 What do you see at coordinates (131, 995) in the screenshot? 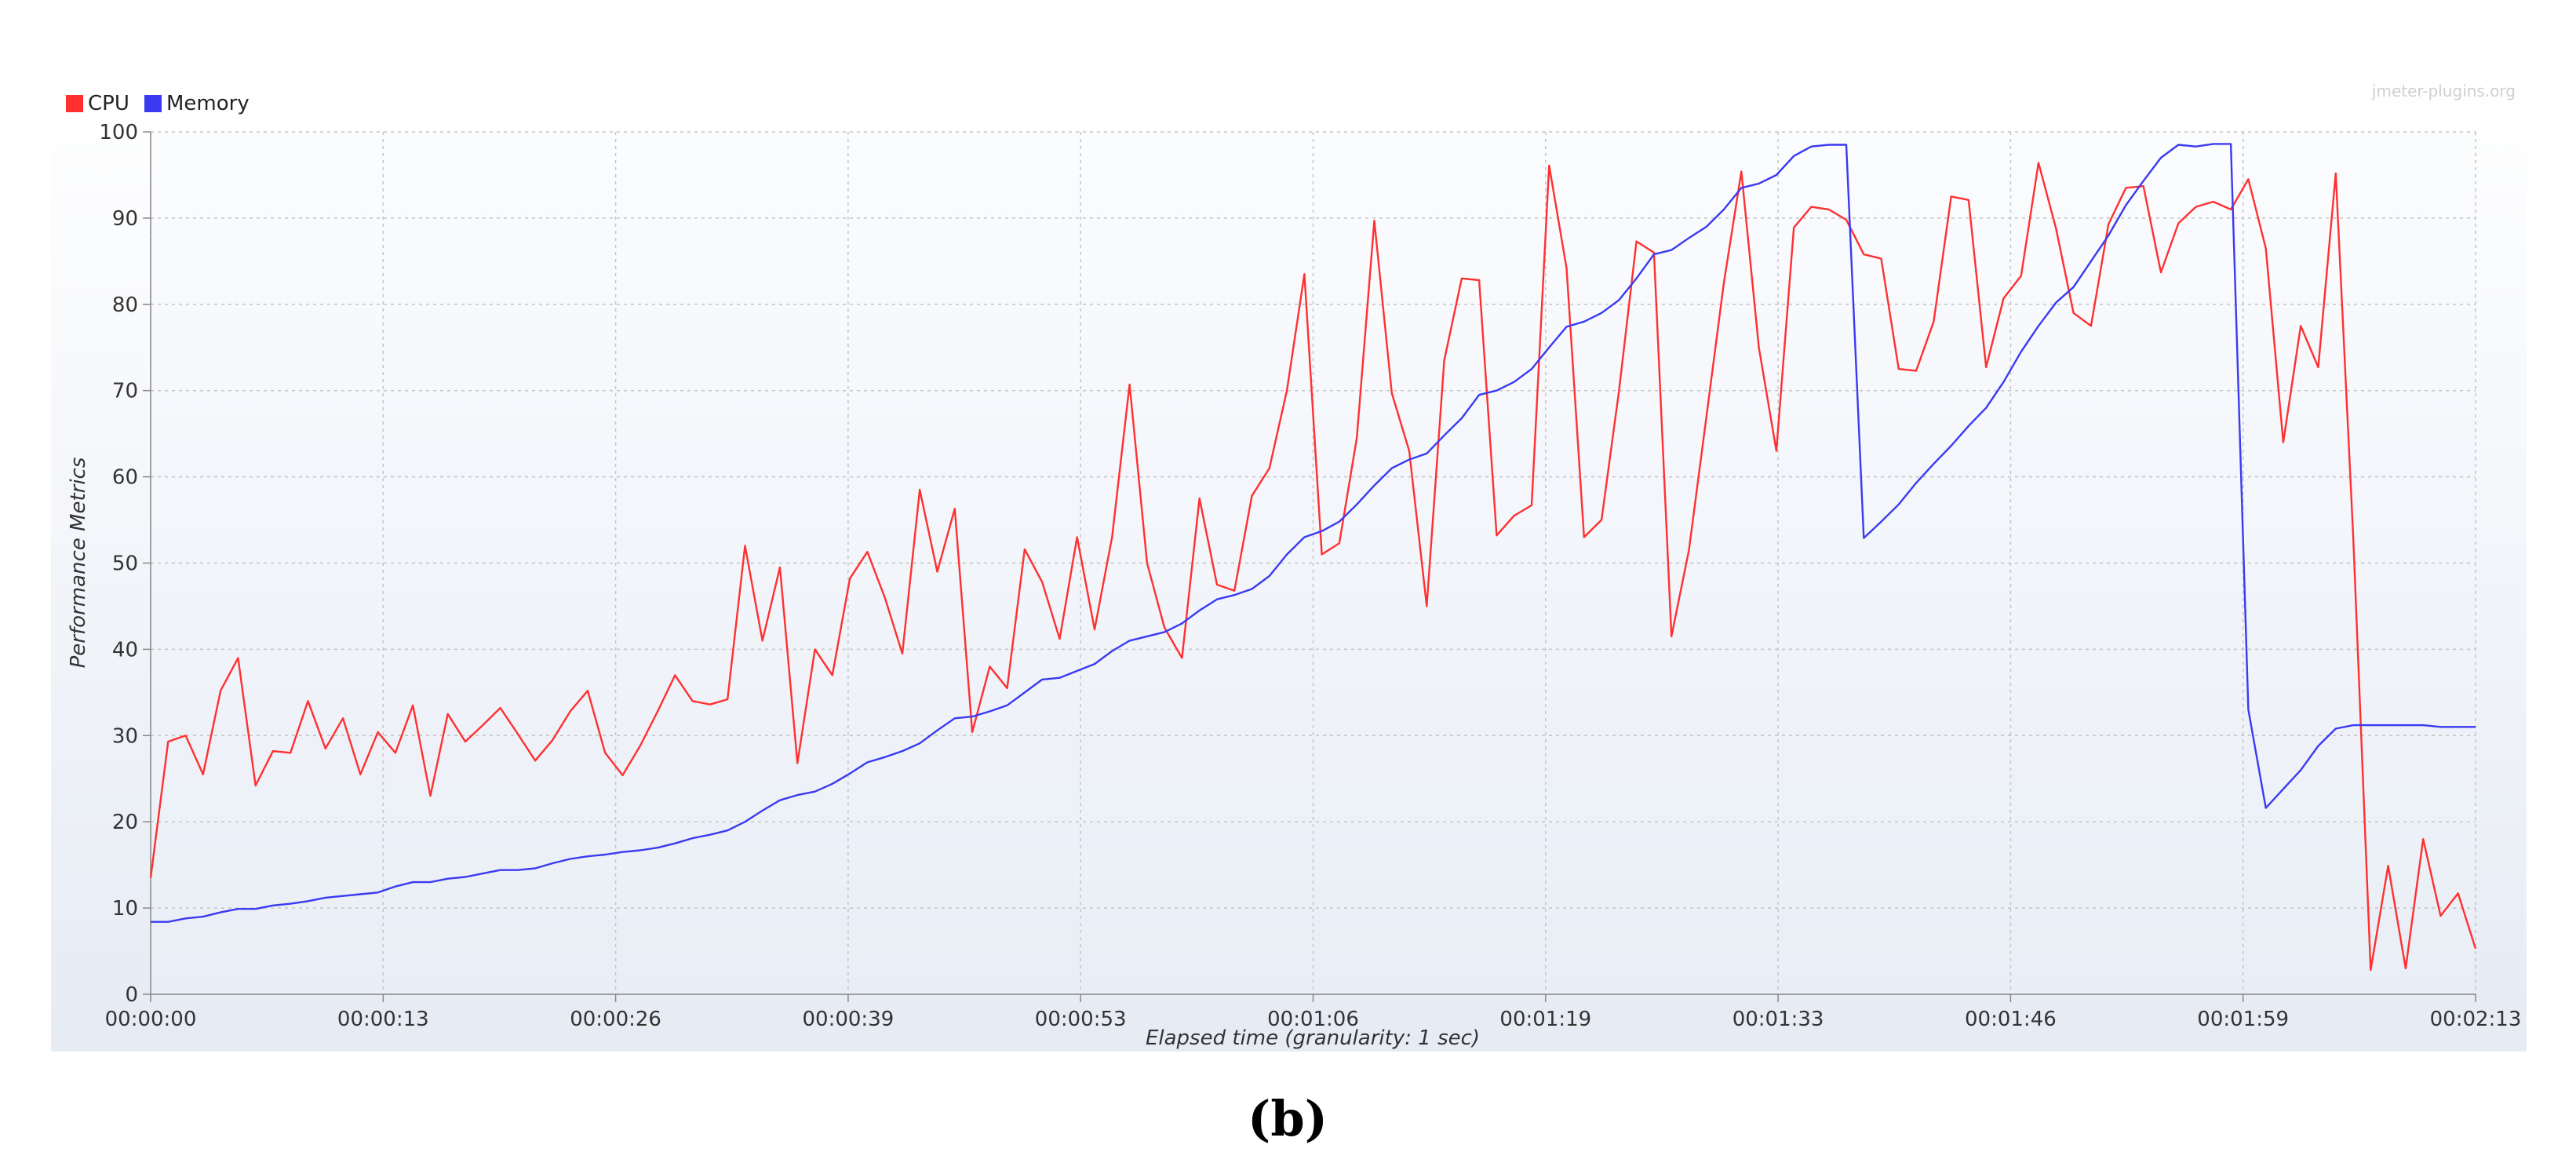
I see `y-tick-label: 0` at bounding box center [131, 995].